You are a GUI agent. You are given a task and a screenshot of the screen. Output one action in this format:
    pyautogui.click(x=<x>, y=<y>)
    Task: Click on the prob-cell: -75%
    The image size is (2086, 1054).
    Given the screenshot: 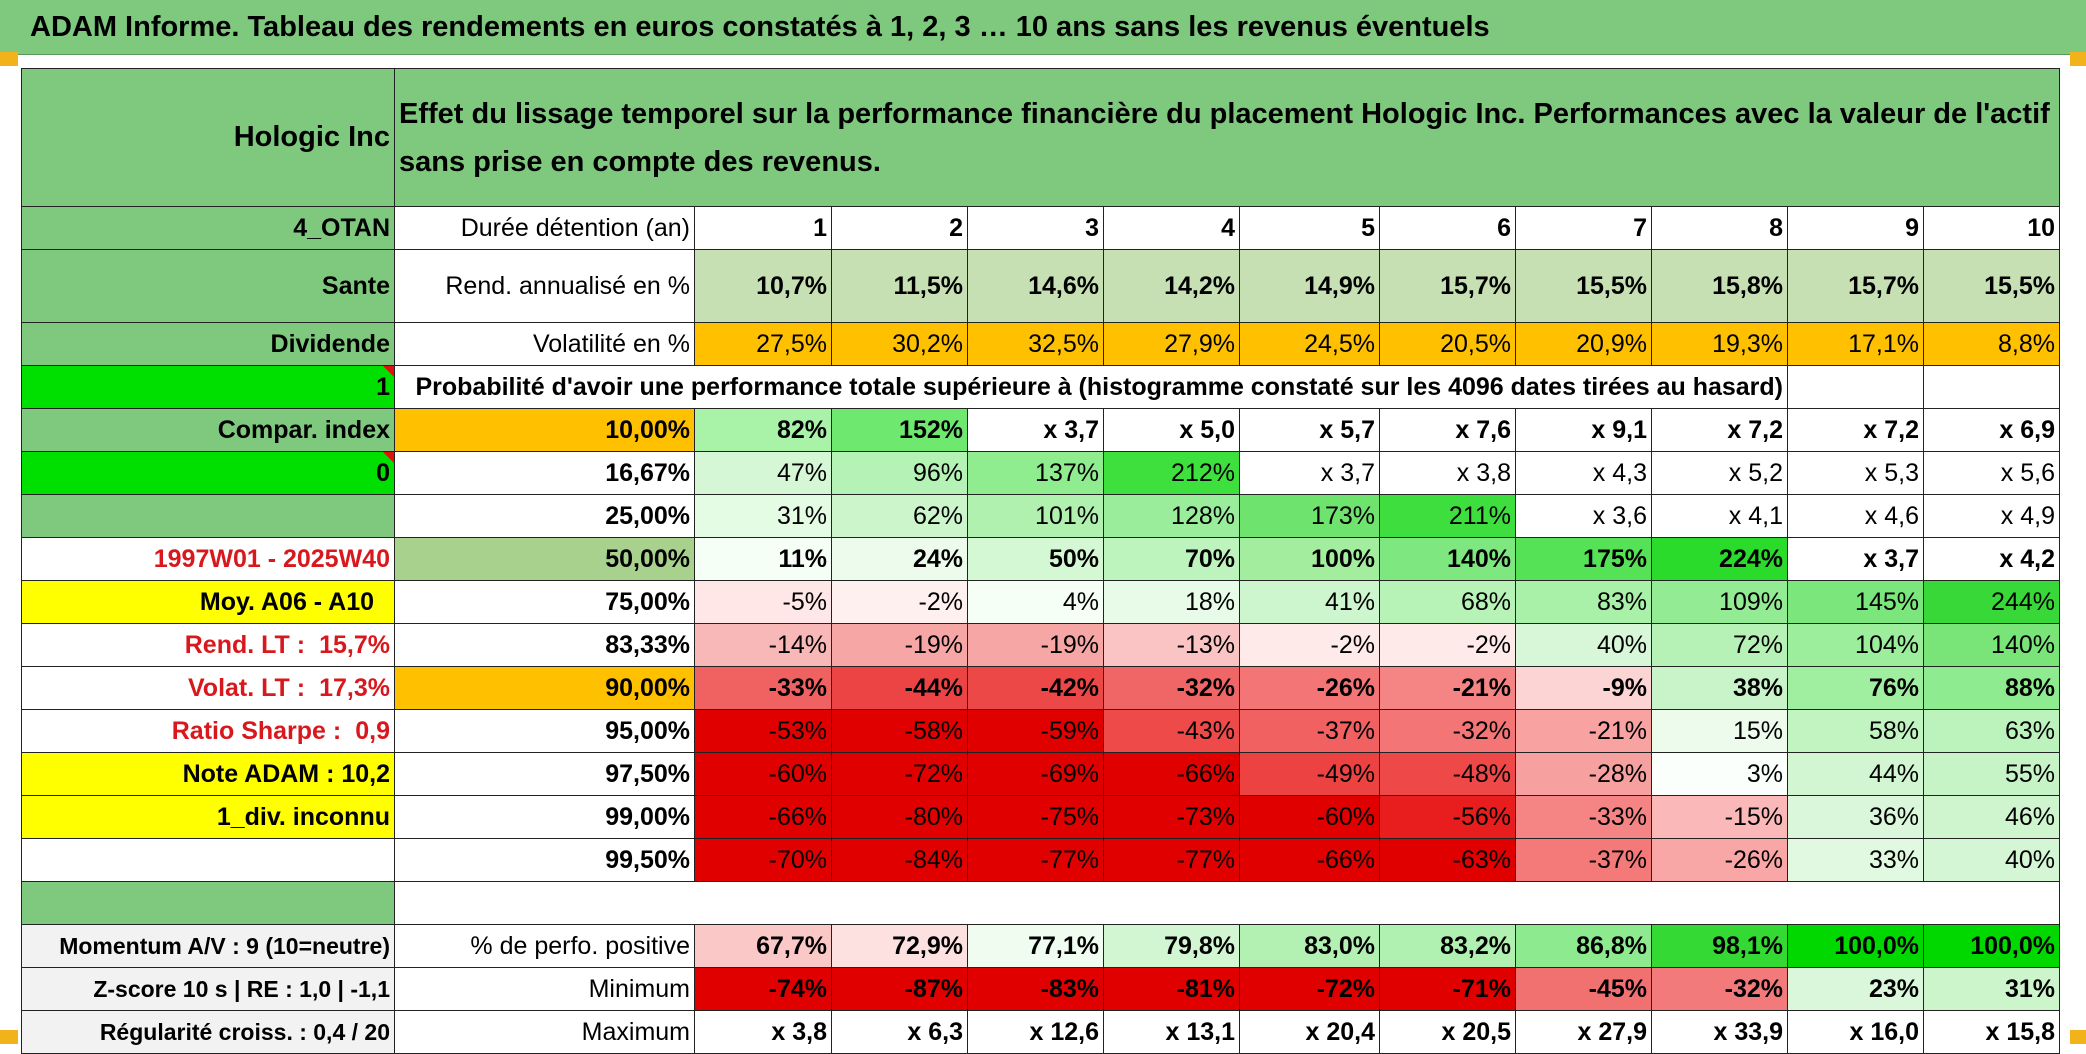 What is the action you would take?
    pyautogui.click(x=1035, y=817)
    